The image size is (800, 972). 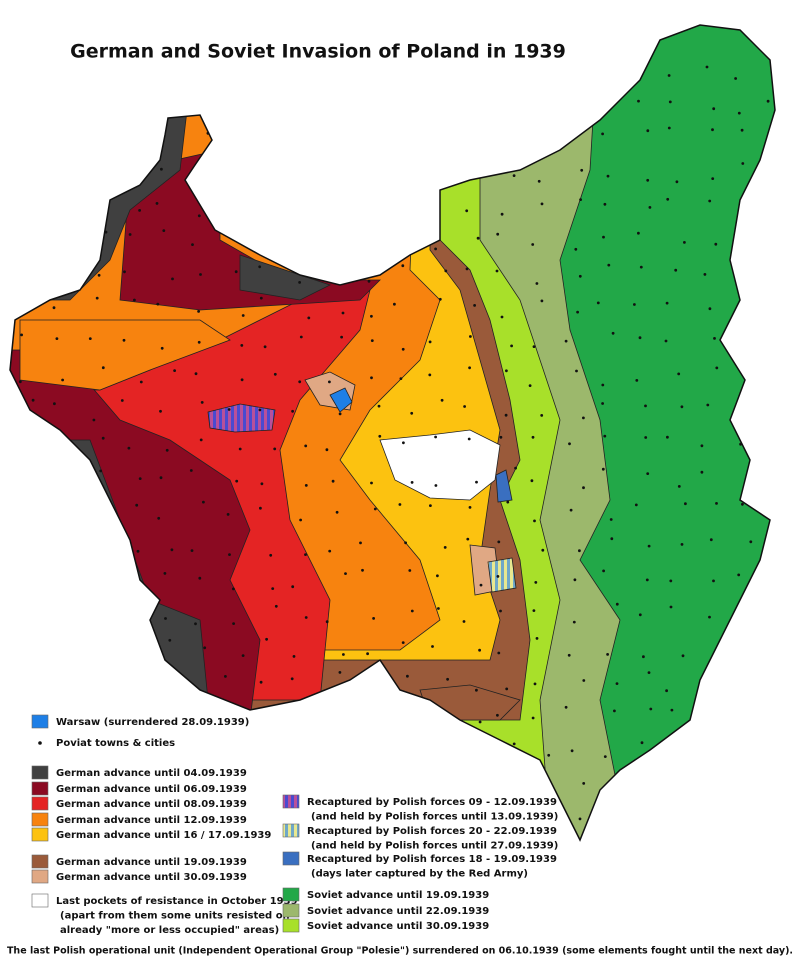 What do you see at coordinates (341, 400) in the screenshot?
I see `zone` at bounding box center [341, 400].